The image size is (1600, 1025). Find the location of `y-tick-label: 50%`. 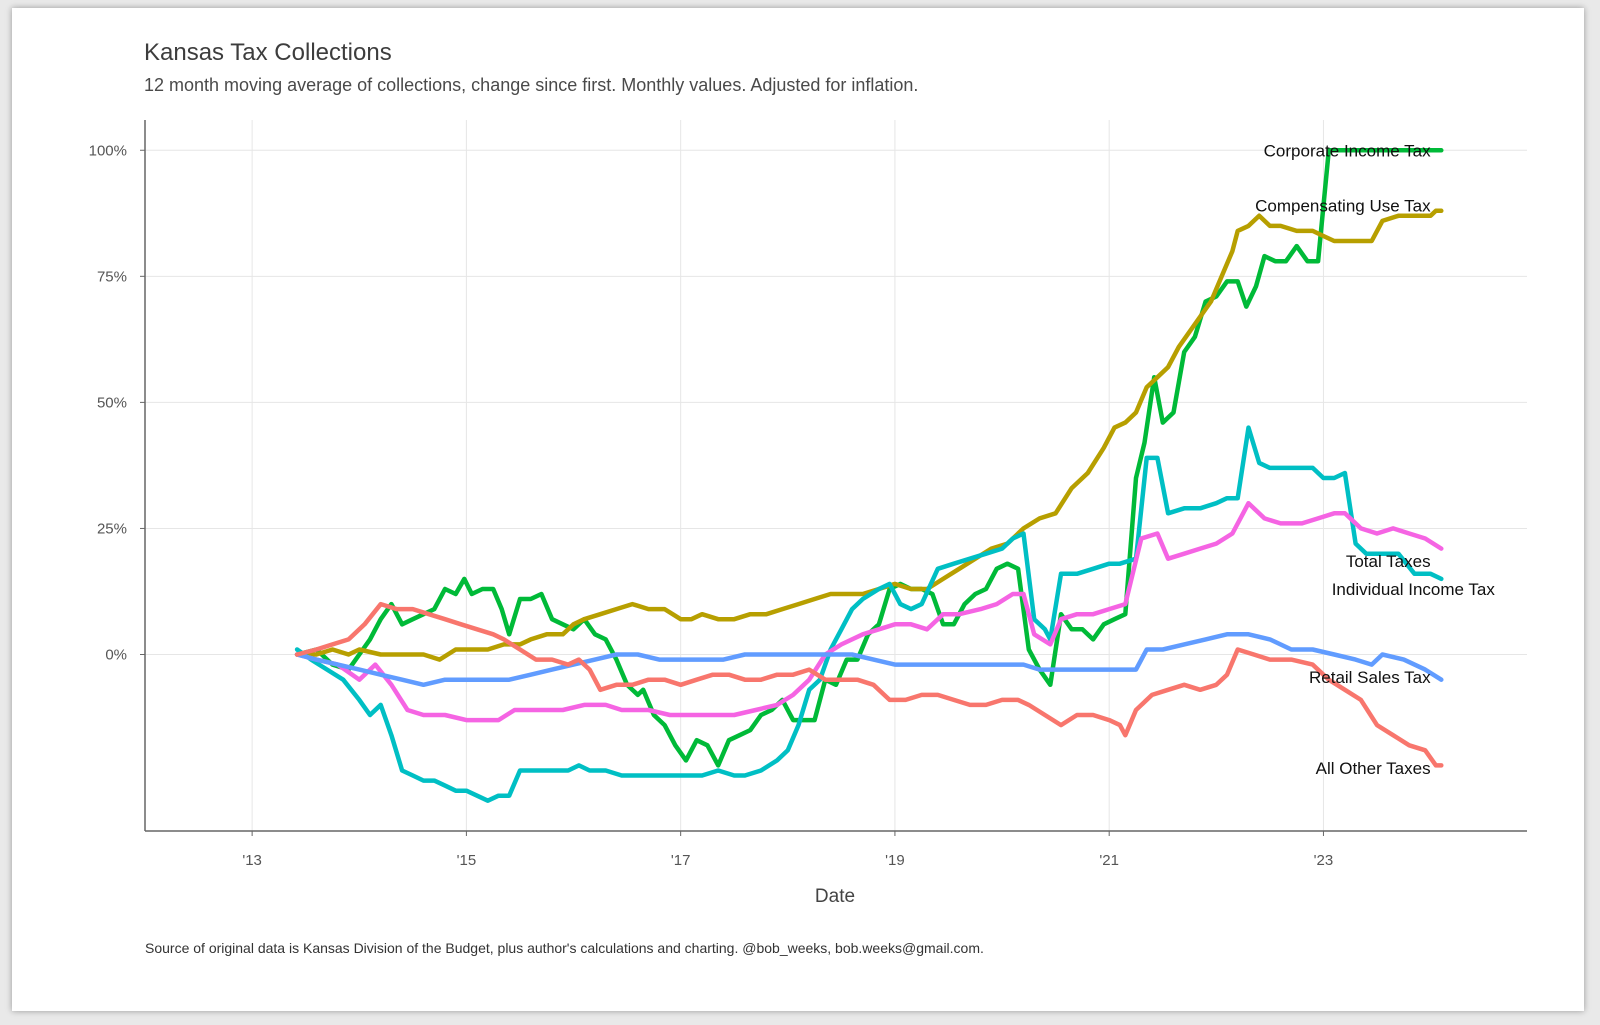

y-tick-label: 50% is located at coordinates (112, 402).